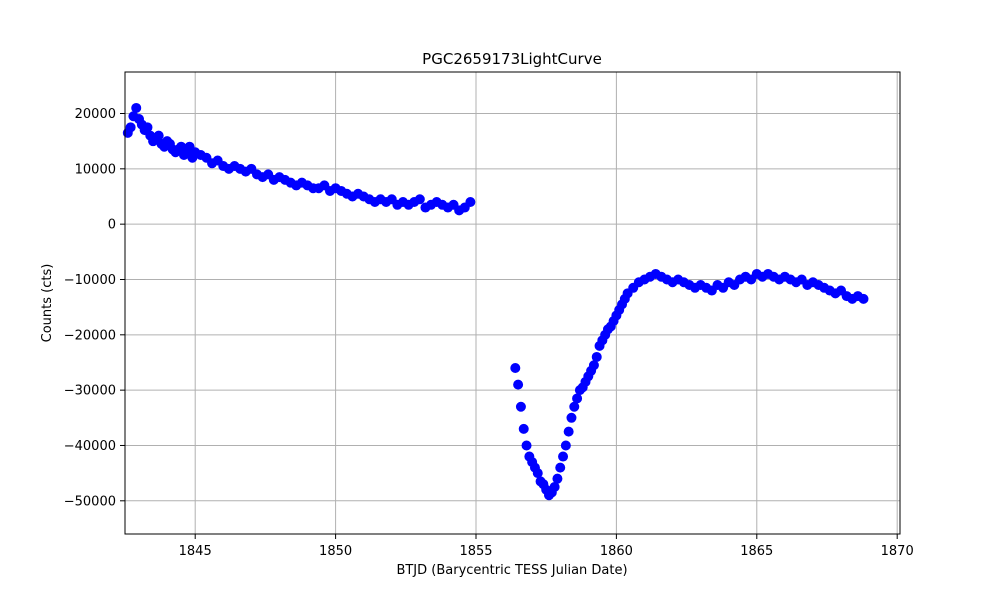 This screenshot has width=1000, height=600. Describe the element at coordinates (90, 501) in the screenshot. I see `y-tick-label: −50000` at that location.